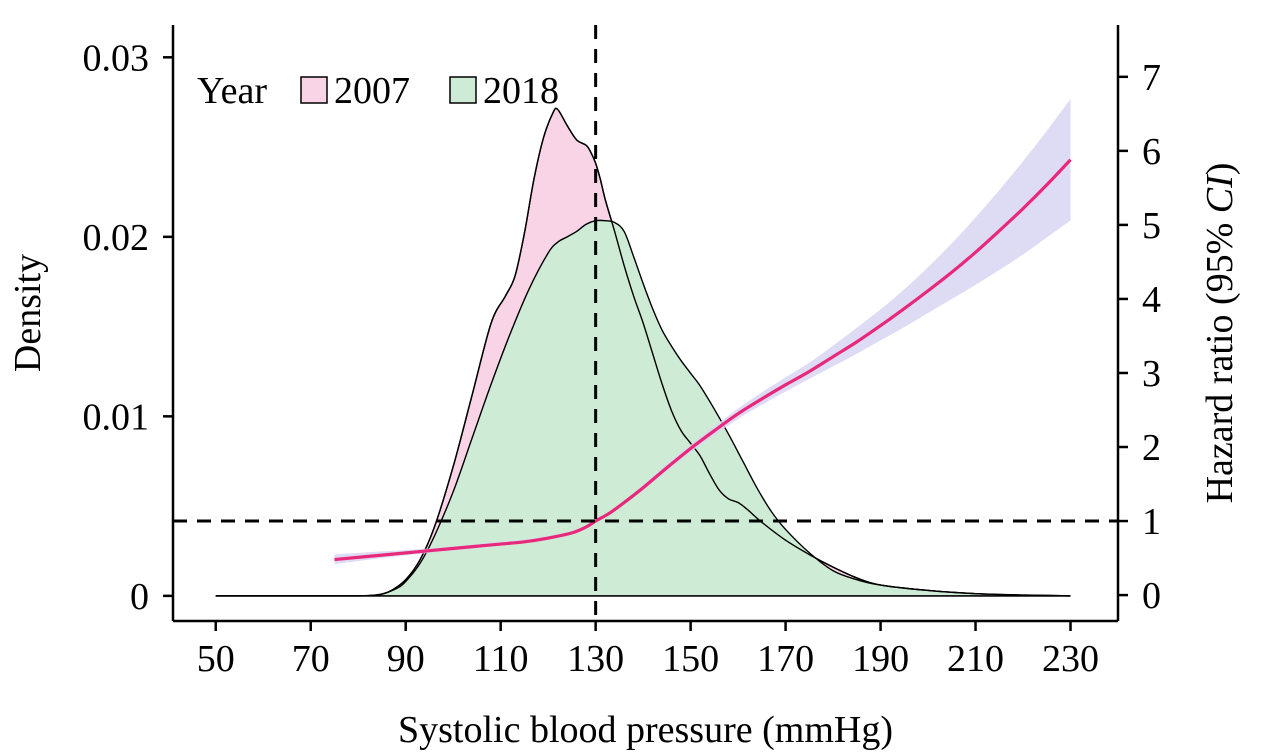 The height and width of the screenshot is (753, 1285). Describe the element at coordinates (501, 659) in the screenshot. I see `x-tick-label: 110` at that location.